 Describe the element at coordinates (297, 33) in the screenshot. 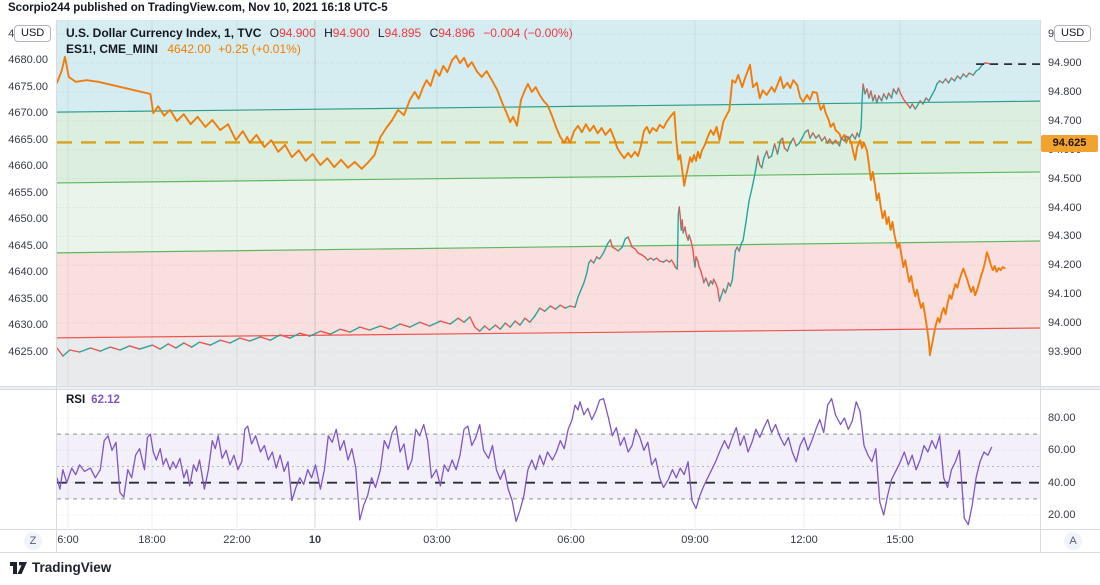

I see `open-value: 94.900` at that location.